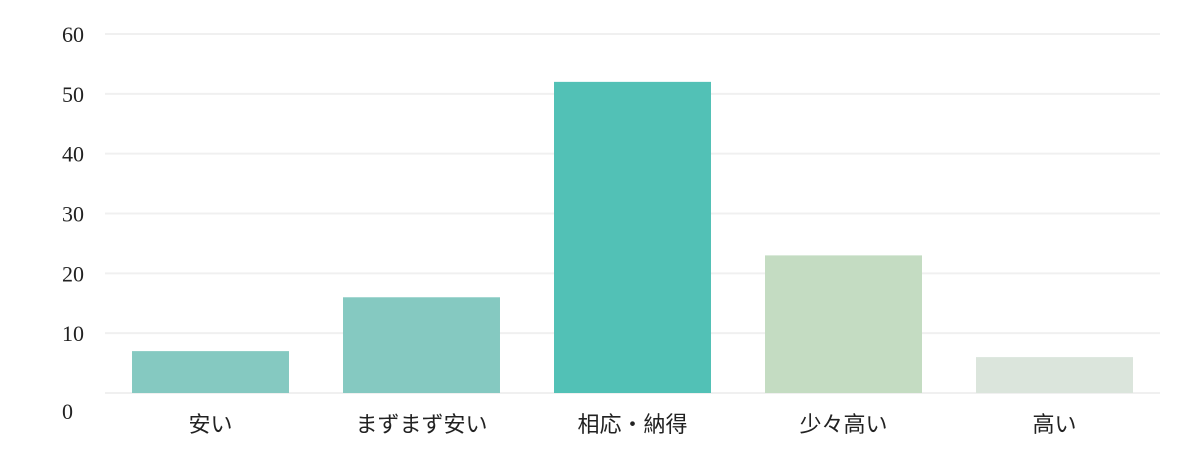 Image resolution: width=1200 pixels, height=459 pixels. I want to click on x-tick-label: 安い, so click(210, 424).